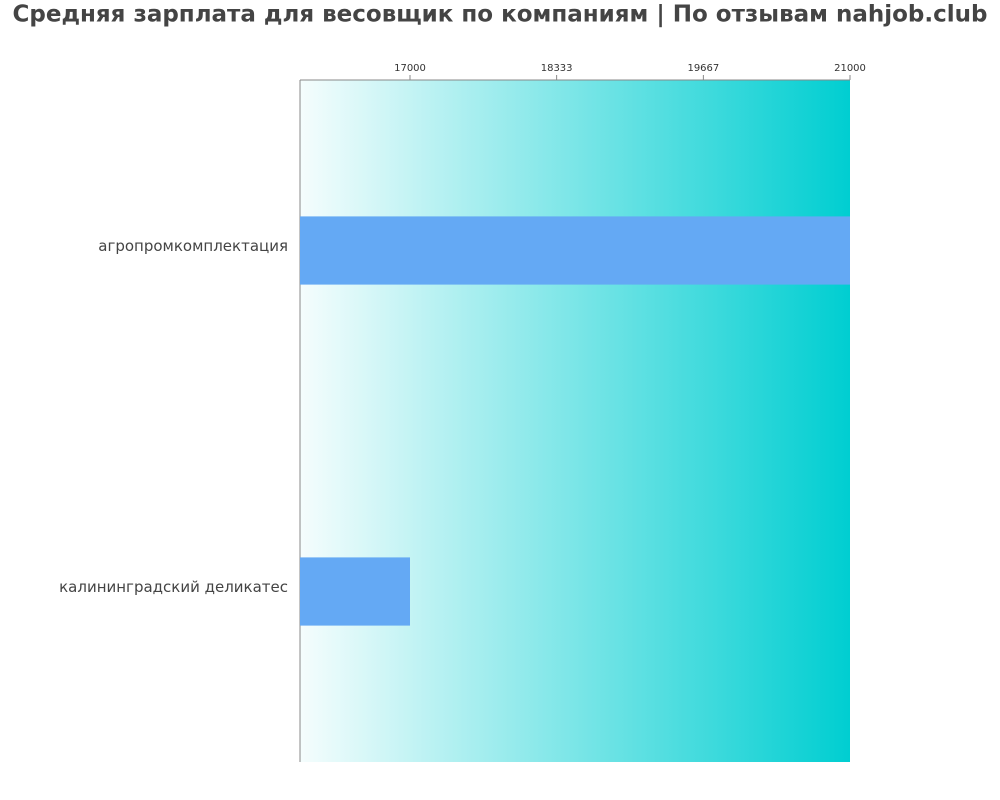  I want to click on x-tick-label: 17000, so click(410, 68).